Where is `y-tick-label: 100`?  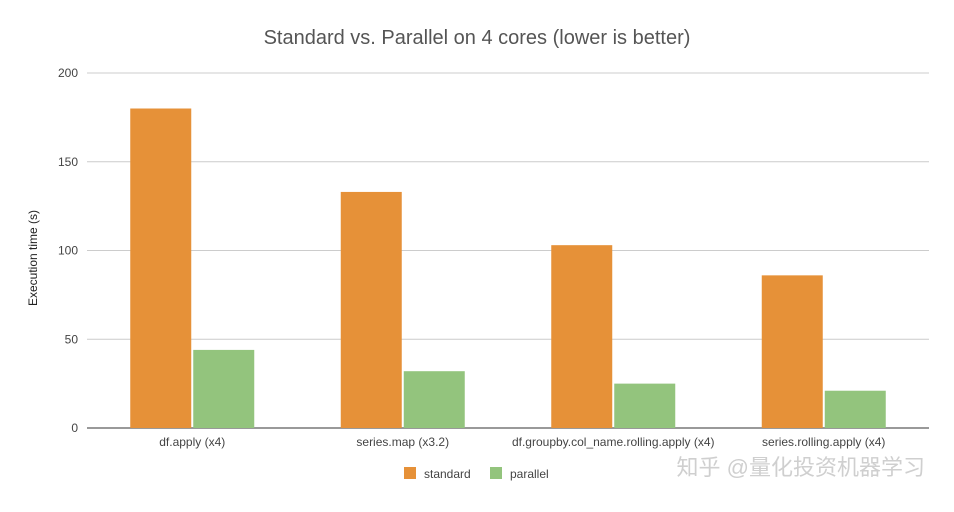
y-tick-label: 100 is located at coordinates (68, 251).